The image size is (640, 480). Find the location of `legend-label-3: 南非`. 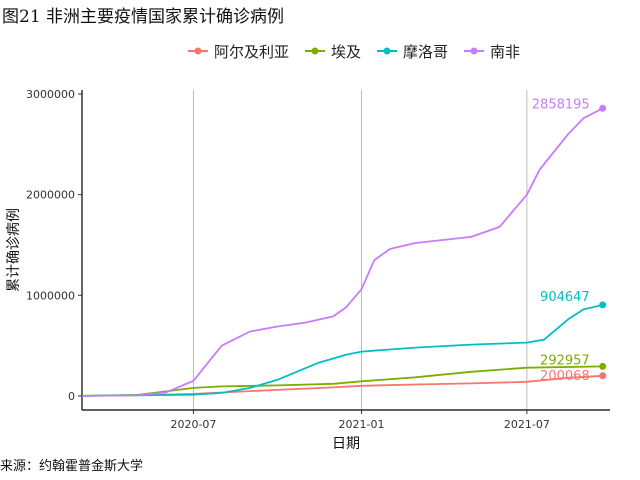

legend-label-3: 南非 is located at coordinates (505, 51).